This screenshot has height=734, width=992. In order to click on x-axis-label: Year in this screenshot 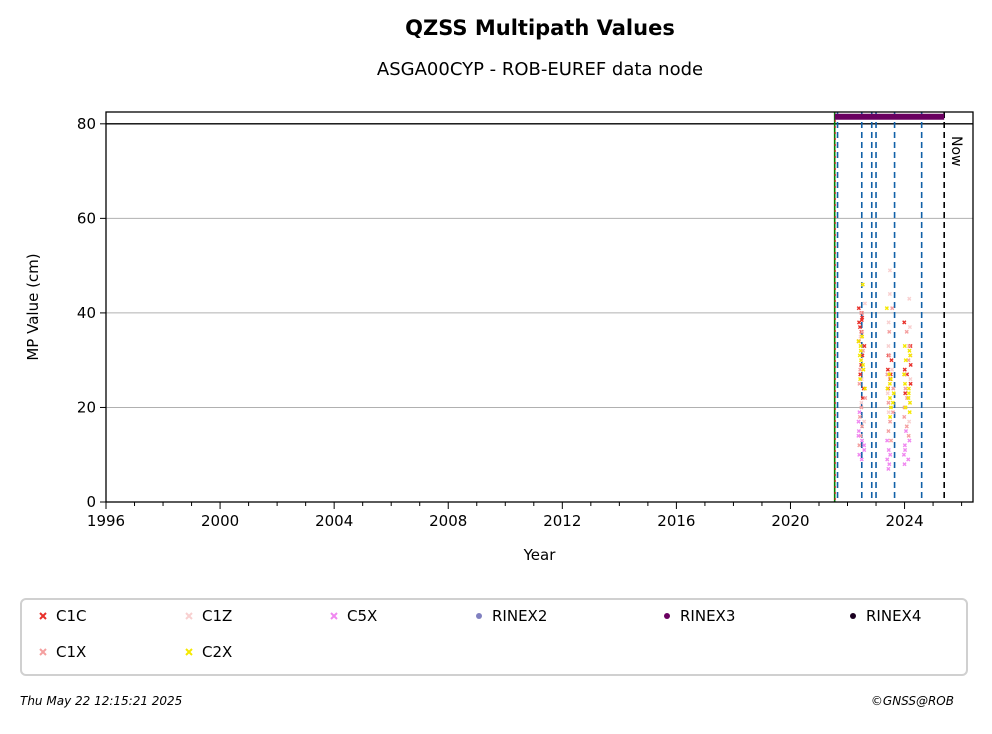, I will do `click(540, 555)`.